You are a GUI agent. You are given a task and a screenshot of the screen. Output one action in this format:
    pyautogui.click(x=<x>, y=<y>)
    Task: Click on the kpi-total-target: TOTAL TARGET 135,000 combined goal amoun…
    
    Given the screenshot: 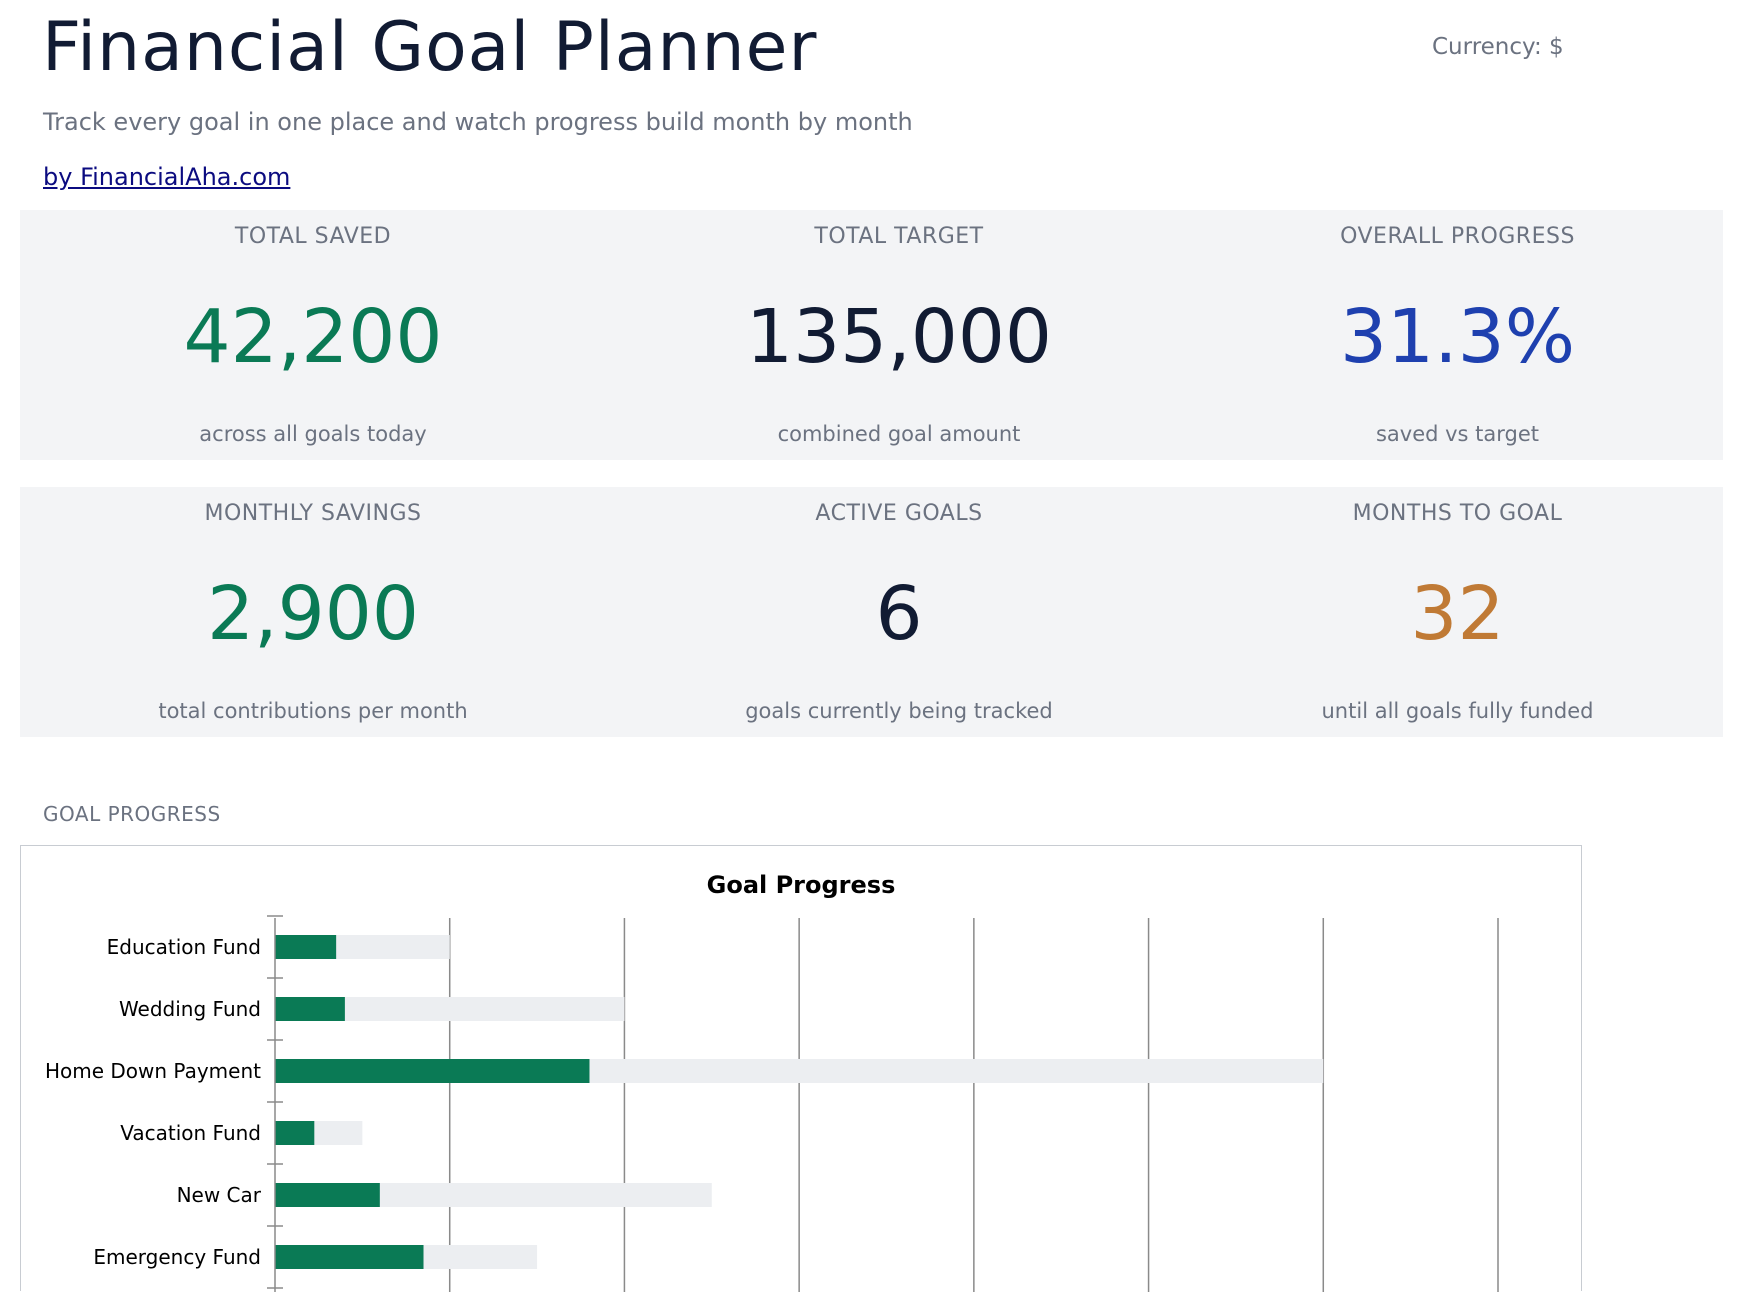 What is the action you would take?
    pyautogui.click(x=899, y=335)
    